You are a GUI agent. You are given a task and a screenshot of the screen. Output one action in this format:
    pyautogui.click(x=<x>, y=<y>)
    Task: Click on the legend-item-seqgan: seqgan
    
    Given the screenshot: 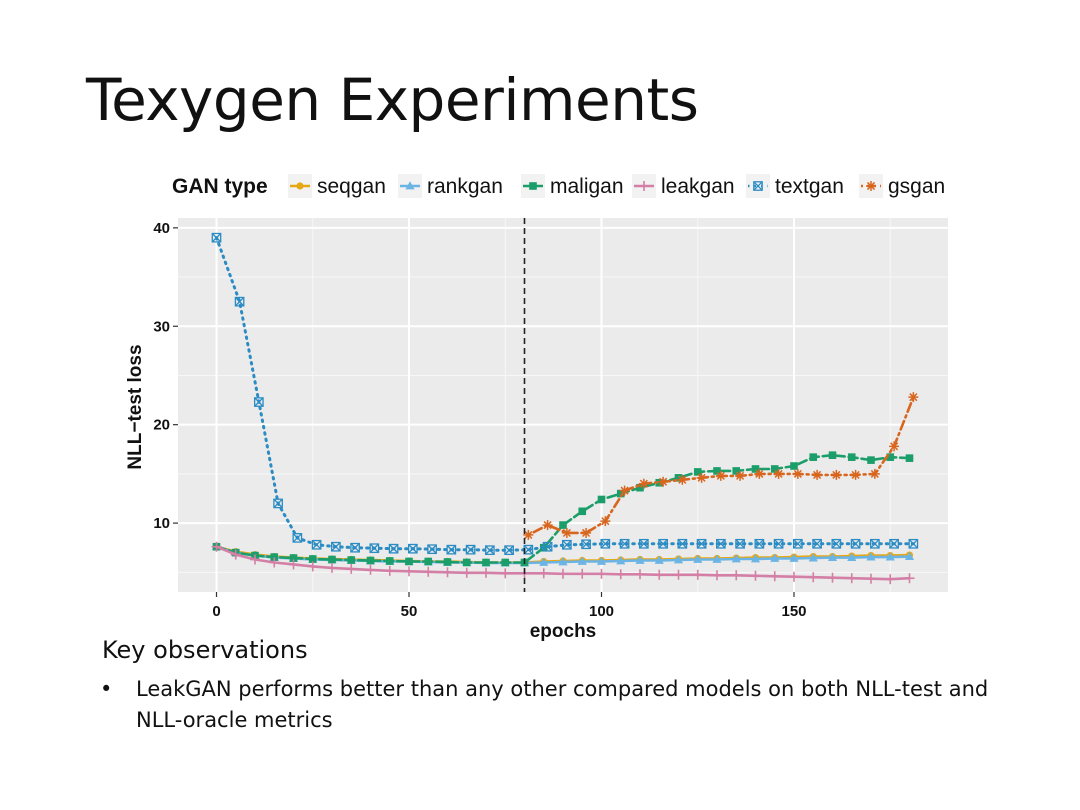 What is the action you would take?
    pyautogui.click(x=337, y=186)
    